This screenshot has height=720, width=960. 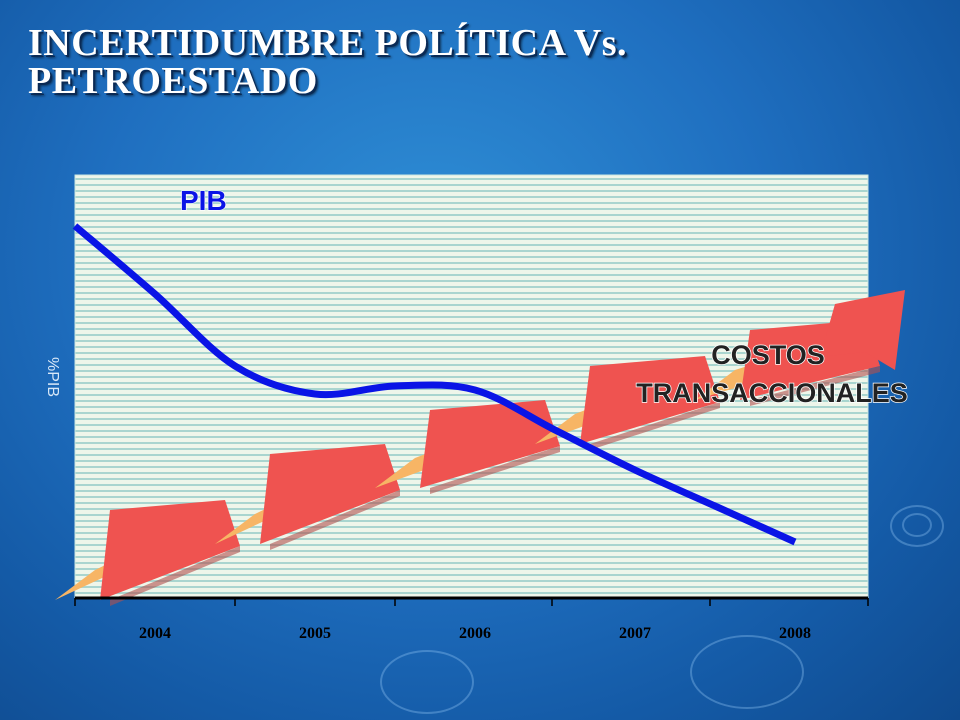 I want to click on x-tick-label: 2005, so click(x=315, y=633).